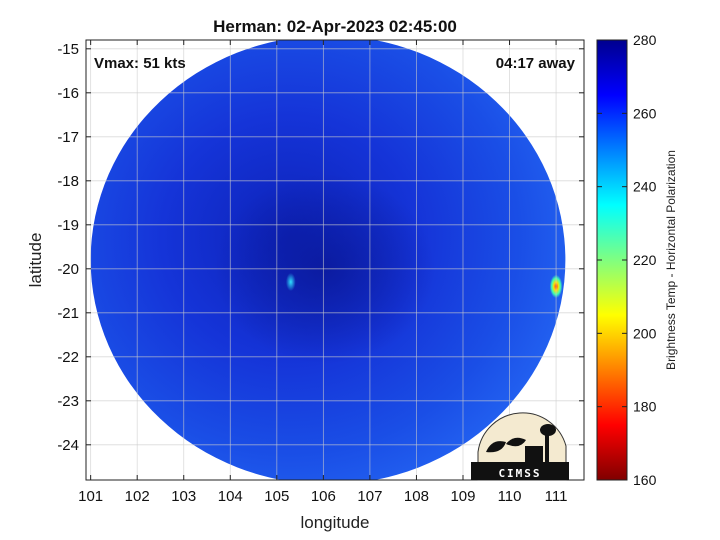 This screenshot has height=540, width=720. I want to click on x-tick-label: 106, so click(323, 496).